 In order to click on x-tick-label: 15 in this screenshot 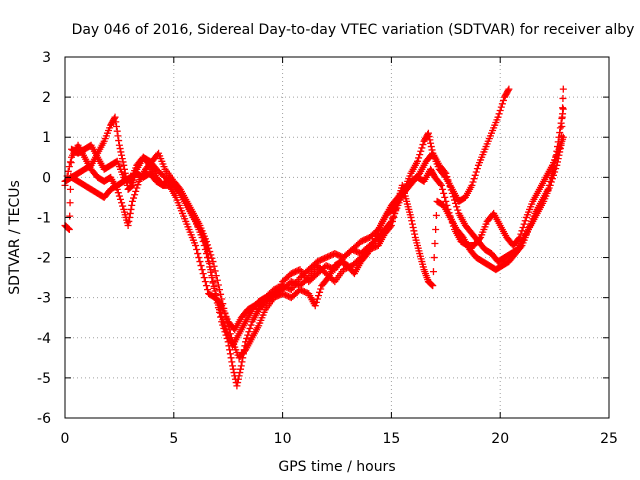, I will do `click(391, 439)`.